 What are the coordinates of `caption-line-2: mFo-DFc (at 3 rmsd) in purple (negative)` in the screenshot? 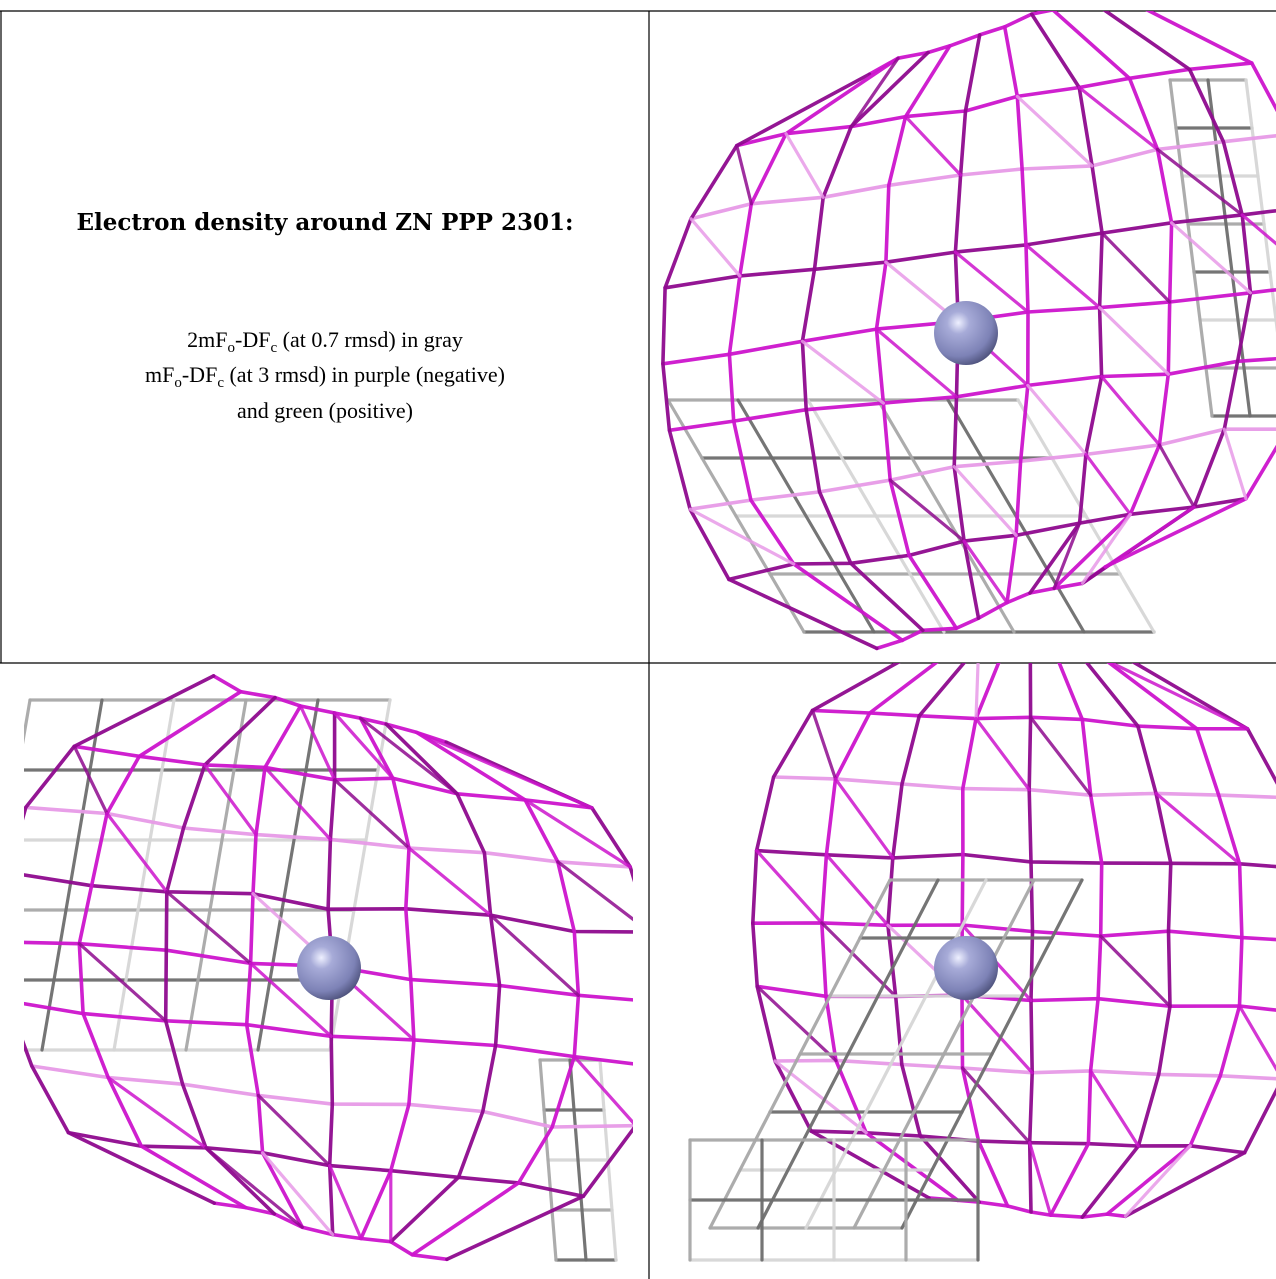 It's located at (325, 376).